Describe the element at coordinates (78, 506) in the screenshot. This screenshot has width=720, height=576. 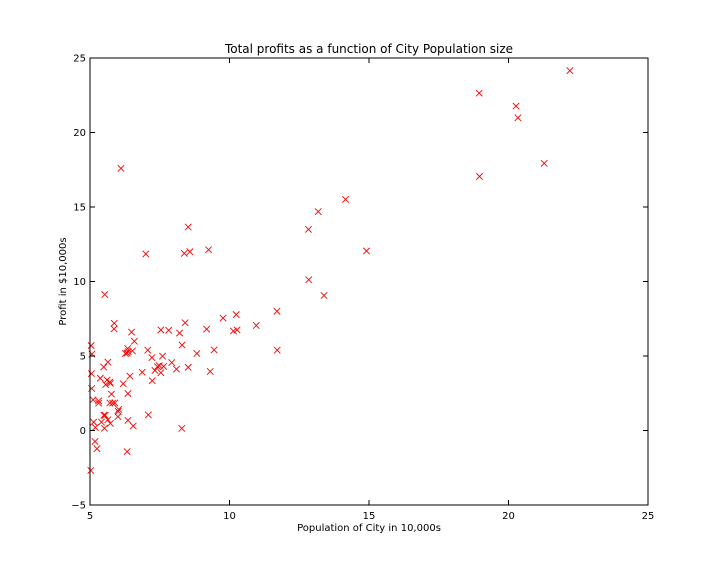
I see `y-tick-label: −5` at that location.